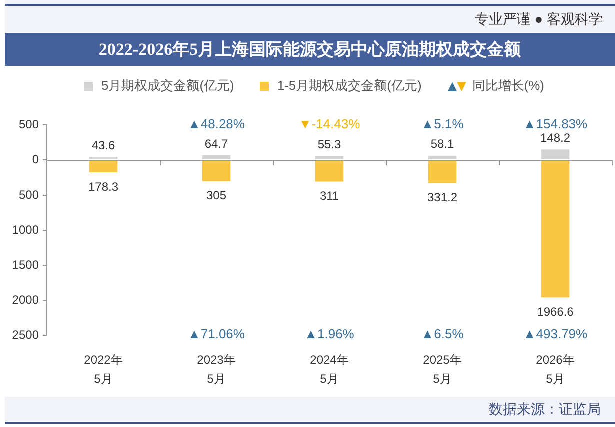 This screenshot has width=615, height=427. I want to click on annotation: ▲1.96%, so click(329, 334).